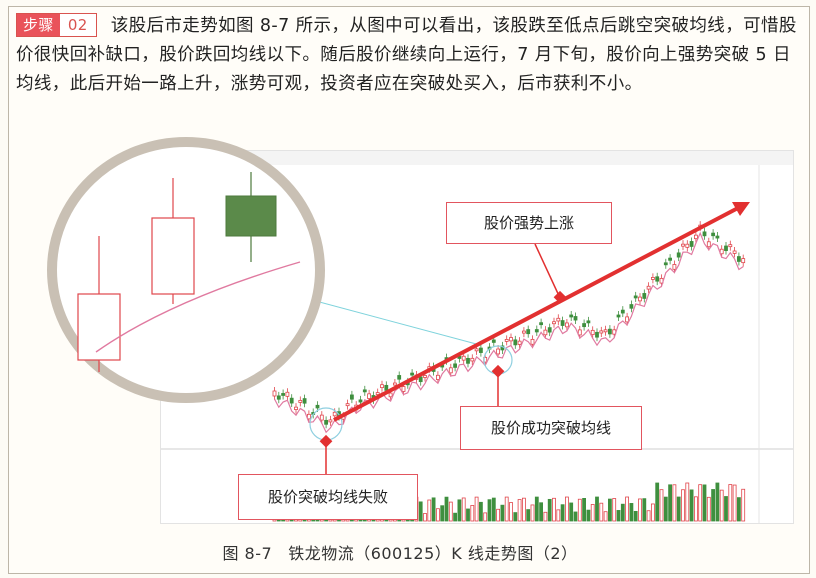 This screenshot has height=578, width=816. I want to click on zoom-ma-line, so click(198, 307).